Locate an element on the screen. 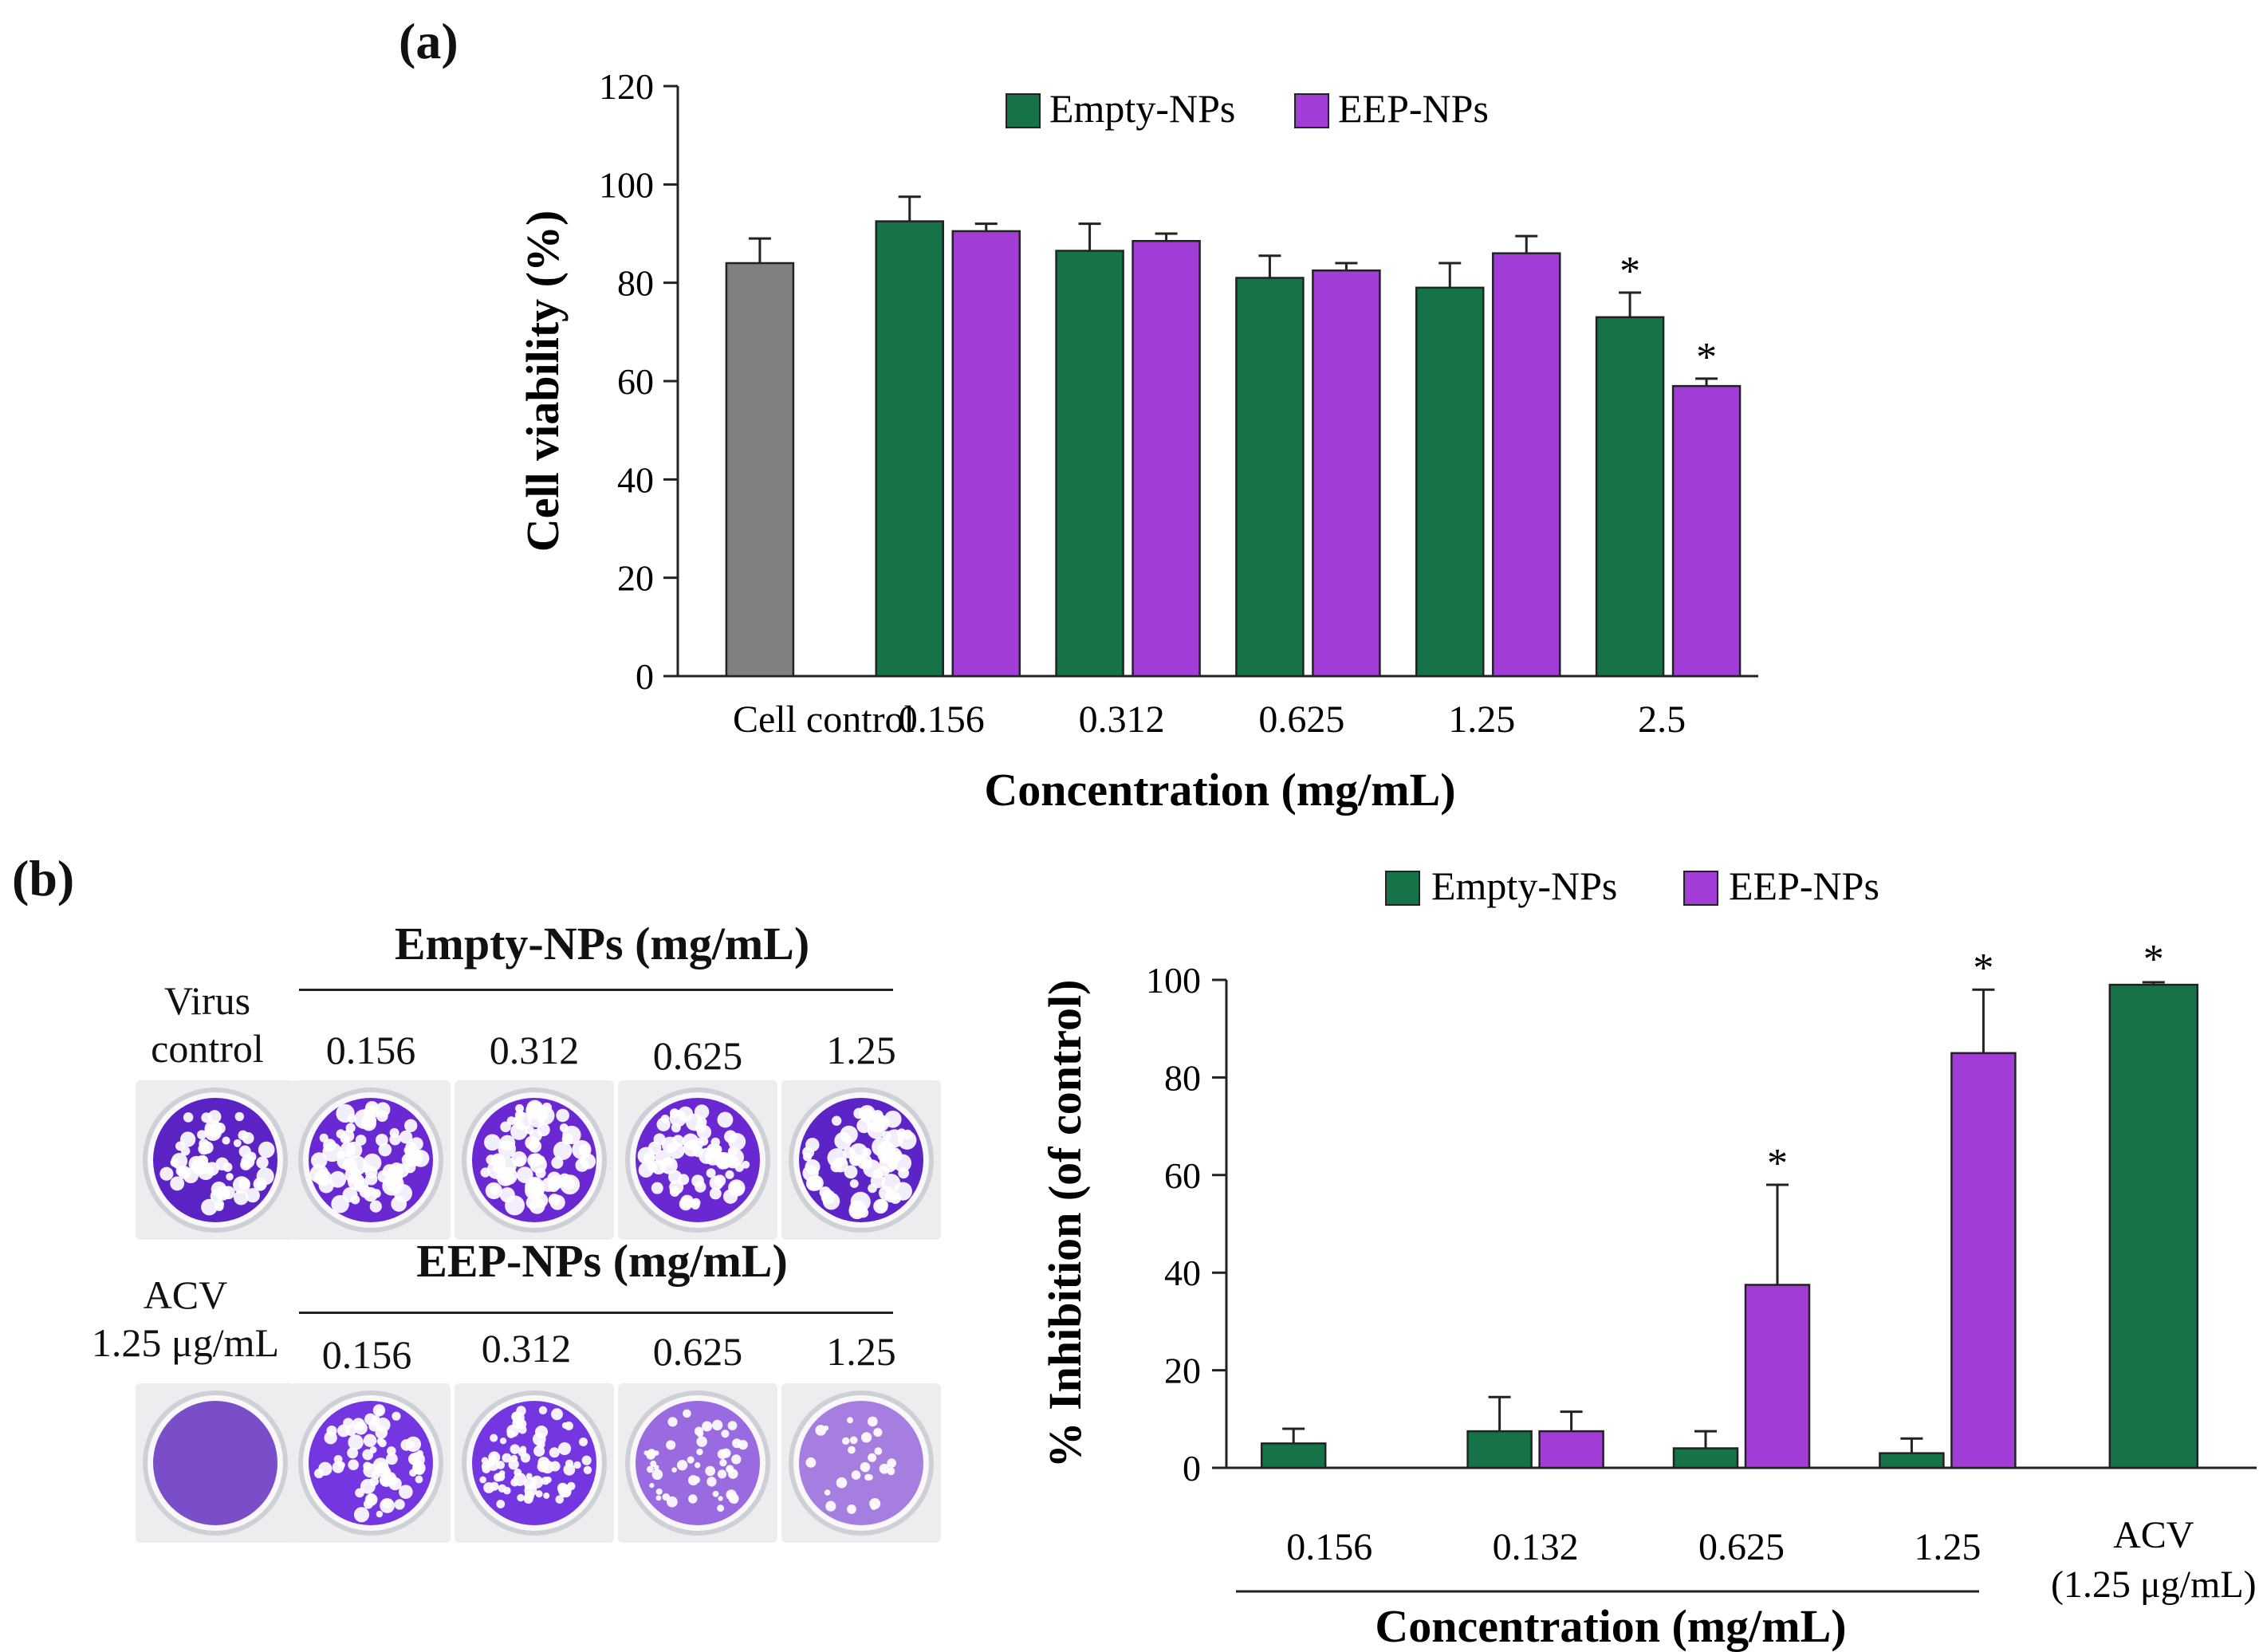 Image resolution: width=2263 pixels, height=1652 pixels. x-tick-label: Cell control is located at coordinates (824, 719).